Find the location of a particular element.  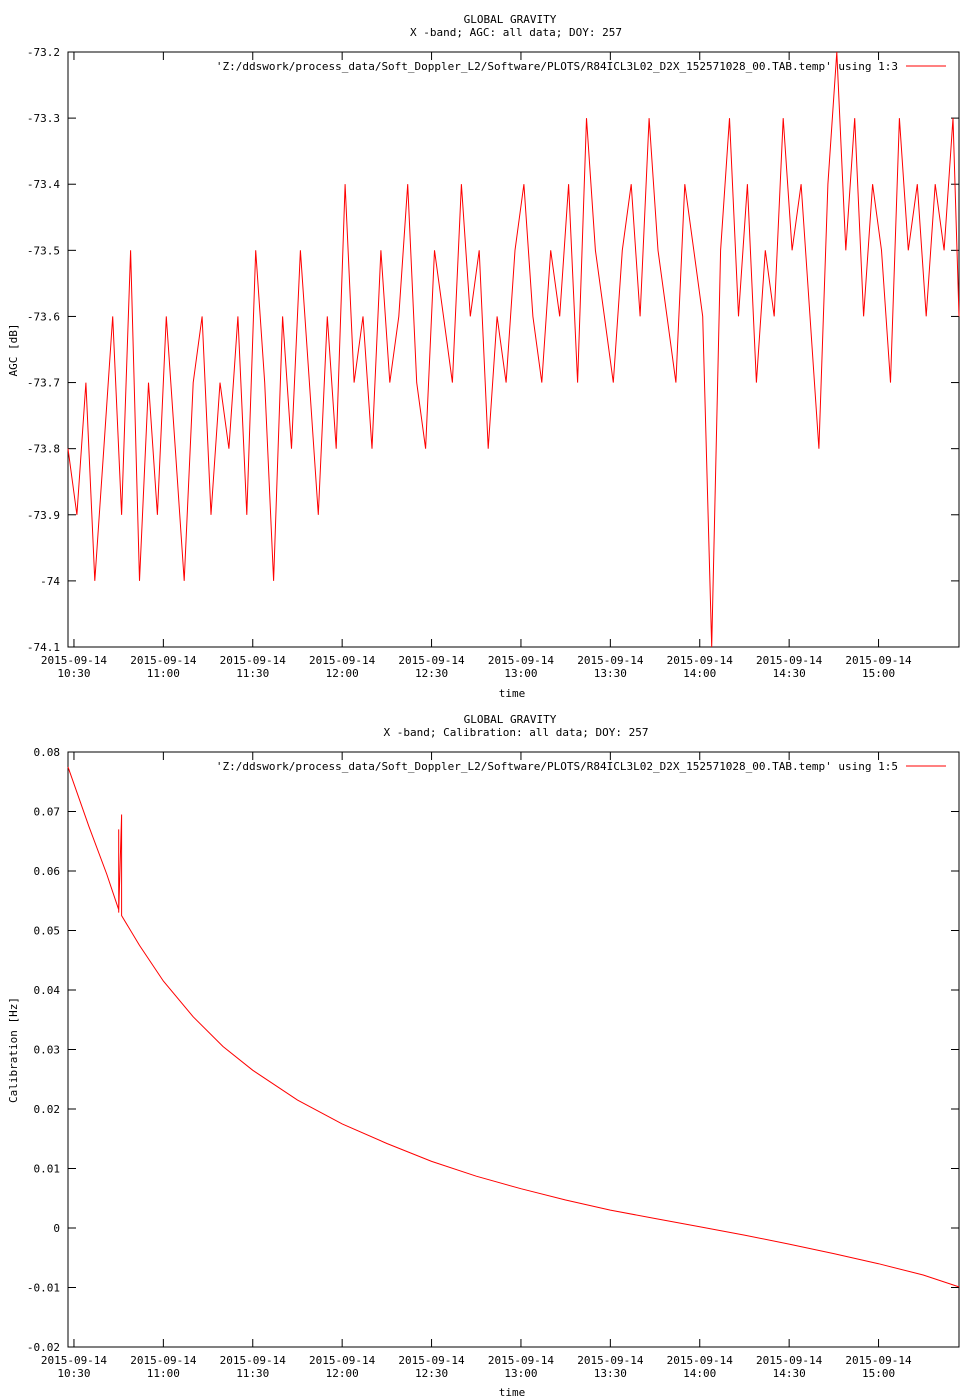

y-tick-label: -73.6 is located at coordinates (43, 316).